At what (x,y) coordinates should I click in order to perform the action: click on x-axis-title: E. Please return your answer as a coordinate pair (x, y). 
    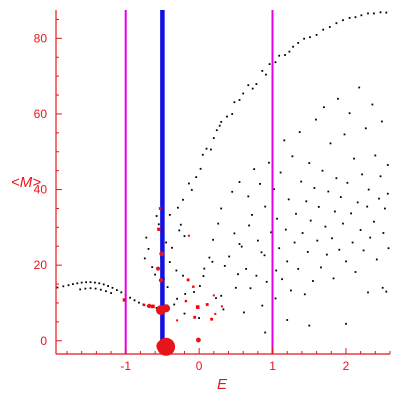
    Looking at the image, I should click on (222, 384).